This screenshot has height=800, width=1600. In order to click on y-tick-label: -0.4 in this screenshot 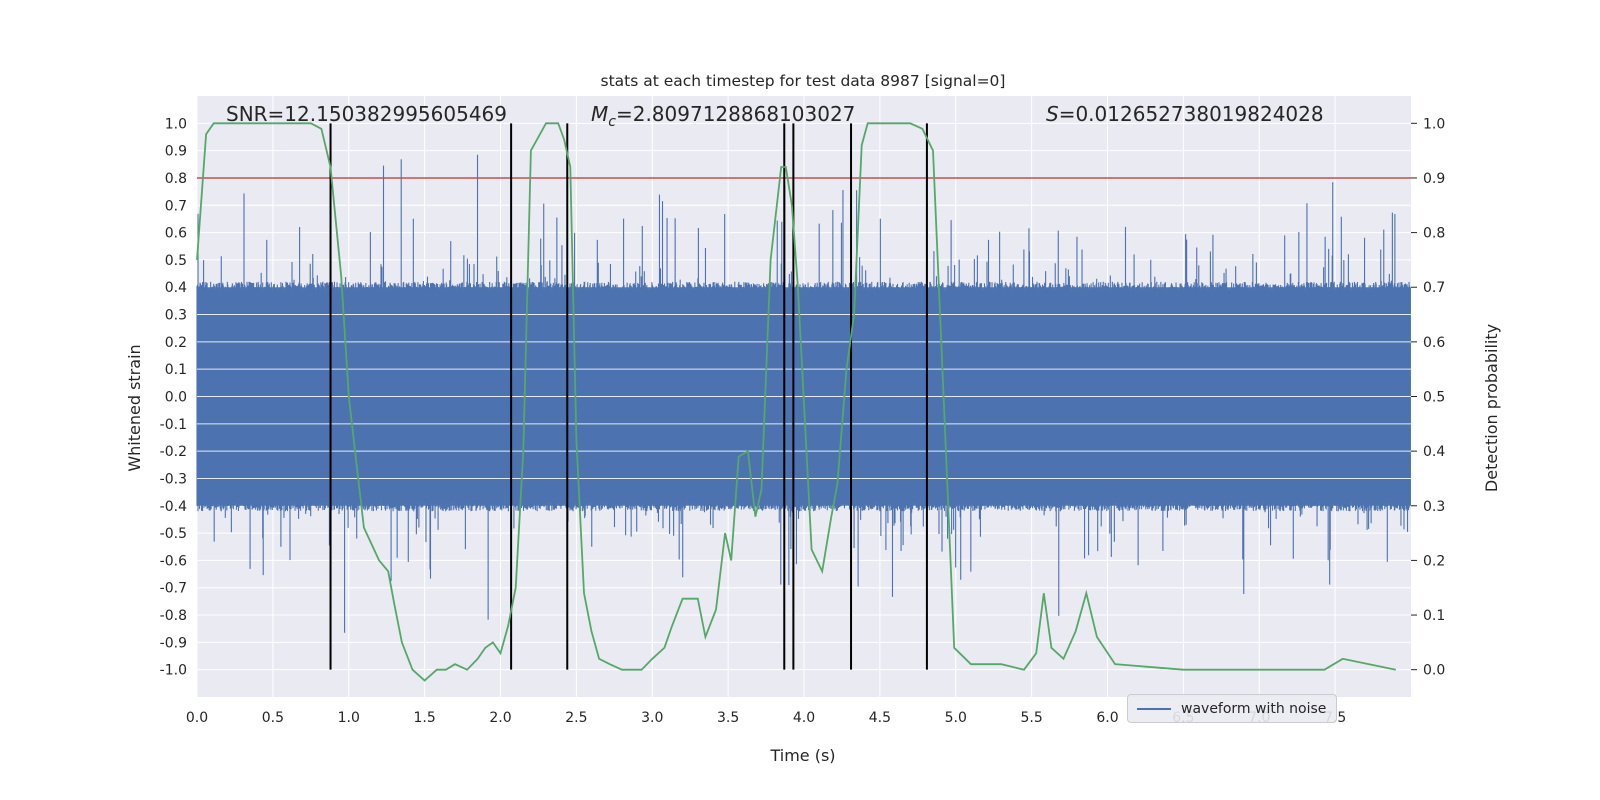, I will do `click(173, 507)`.